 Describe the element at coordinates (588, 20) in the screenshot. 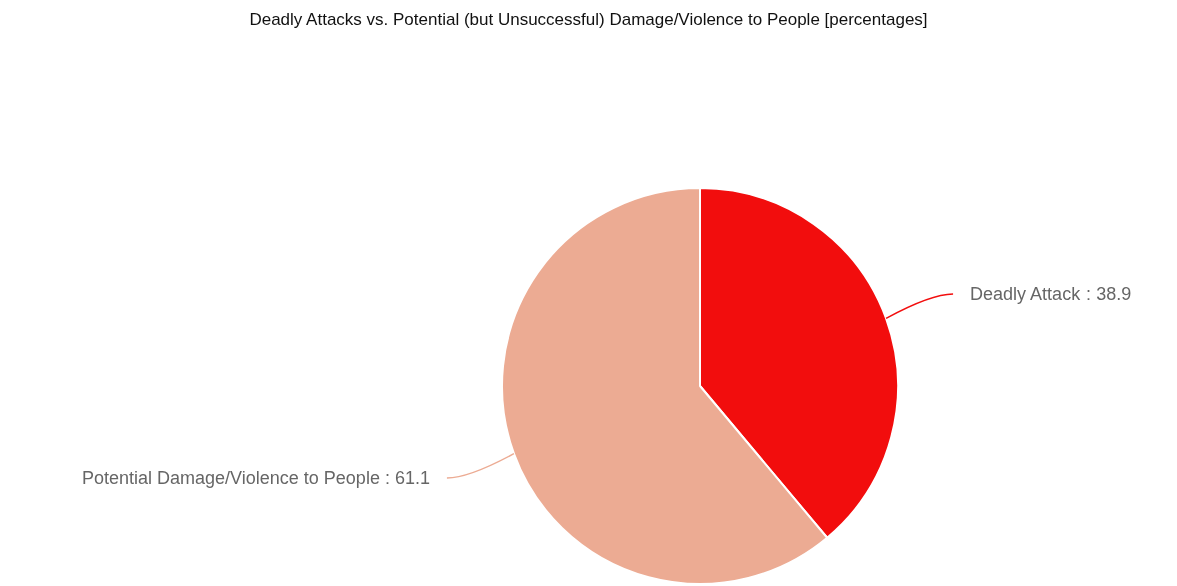

I see `chart-title: Deadly Attacks vs. Potential (but Unsuccessful) Damage/Violence to People [percentages]` at that location.